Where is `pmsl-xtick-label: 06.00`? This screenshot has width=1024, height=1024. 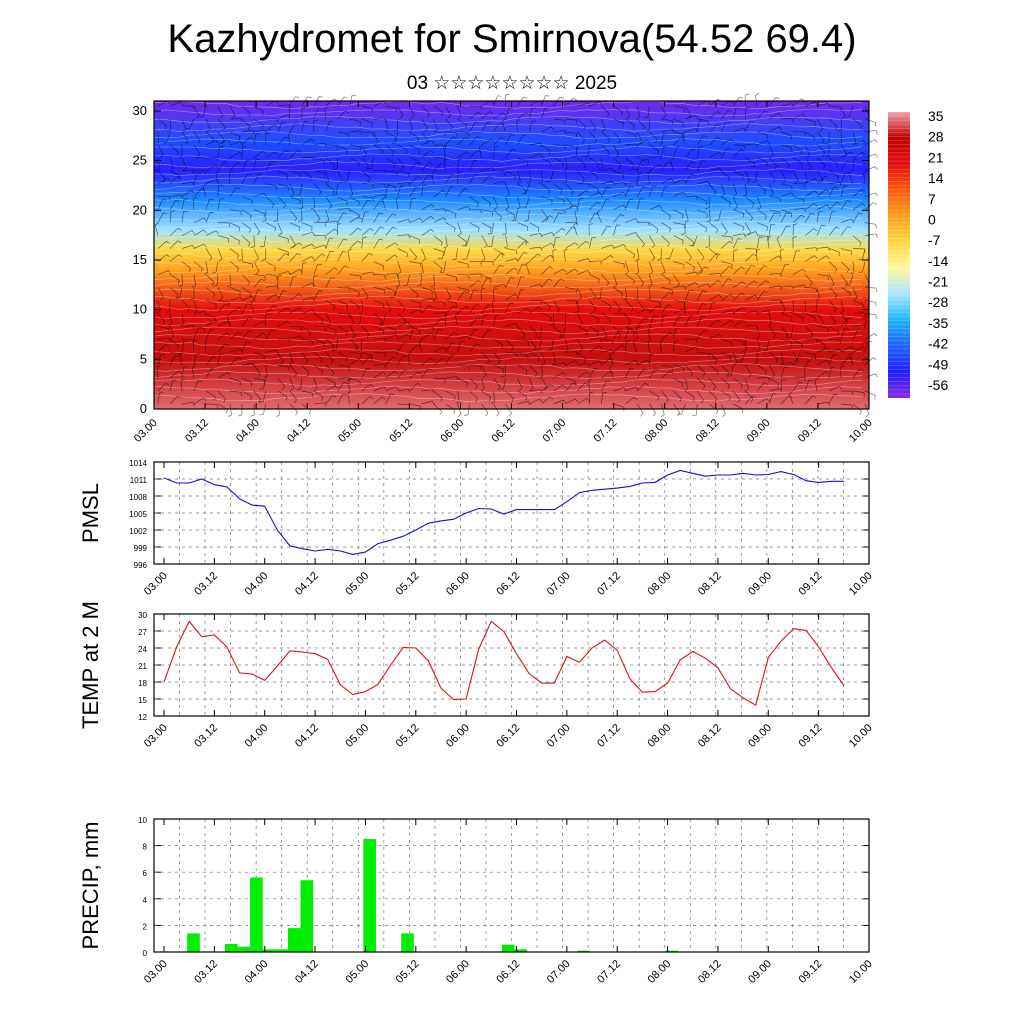 pmsl-xtick-label: 06.00 is located at coordinates (458, 584).